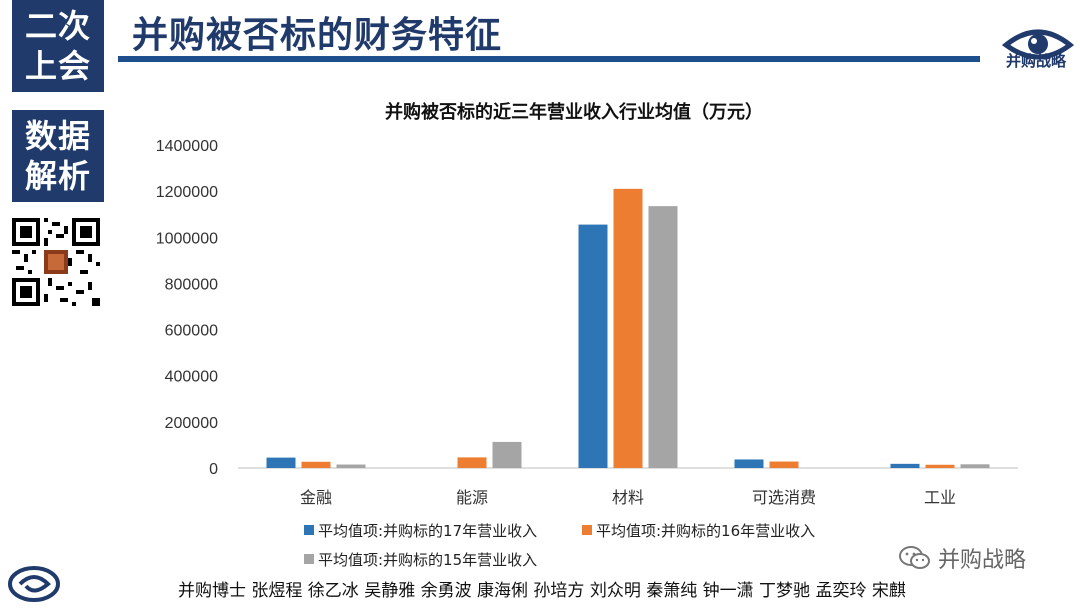  I want to click on qr-code-icon, so click(56, 262).